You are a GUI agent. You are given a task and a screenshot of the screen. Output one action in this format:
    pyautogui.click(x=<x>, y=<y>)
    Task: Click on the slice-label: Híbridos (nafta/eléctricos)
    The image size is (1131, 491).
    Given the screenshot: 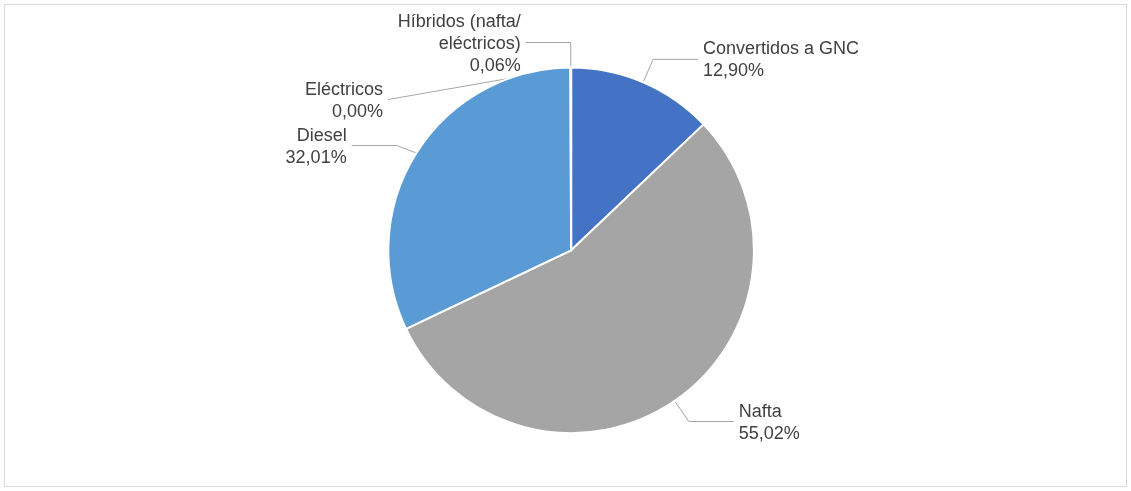 What is the action you would take?
    pyautogui.click(x=459, y=31)
    